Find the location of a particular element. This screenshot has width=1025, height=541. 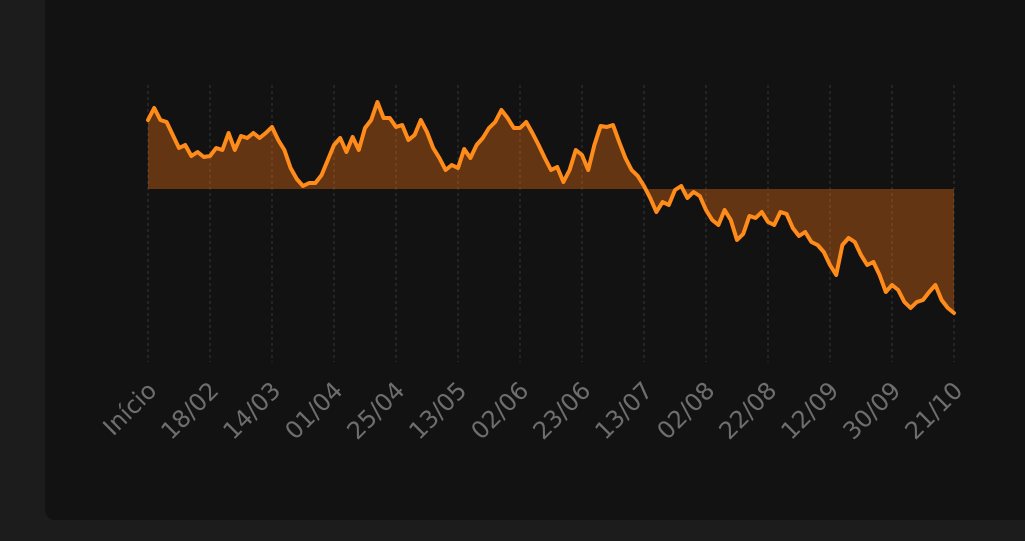

x-tick-label: 13/05 is located at coordinates (438, 410).